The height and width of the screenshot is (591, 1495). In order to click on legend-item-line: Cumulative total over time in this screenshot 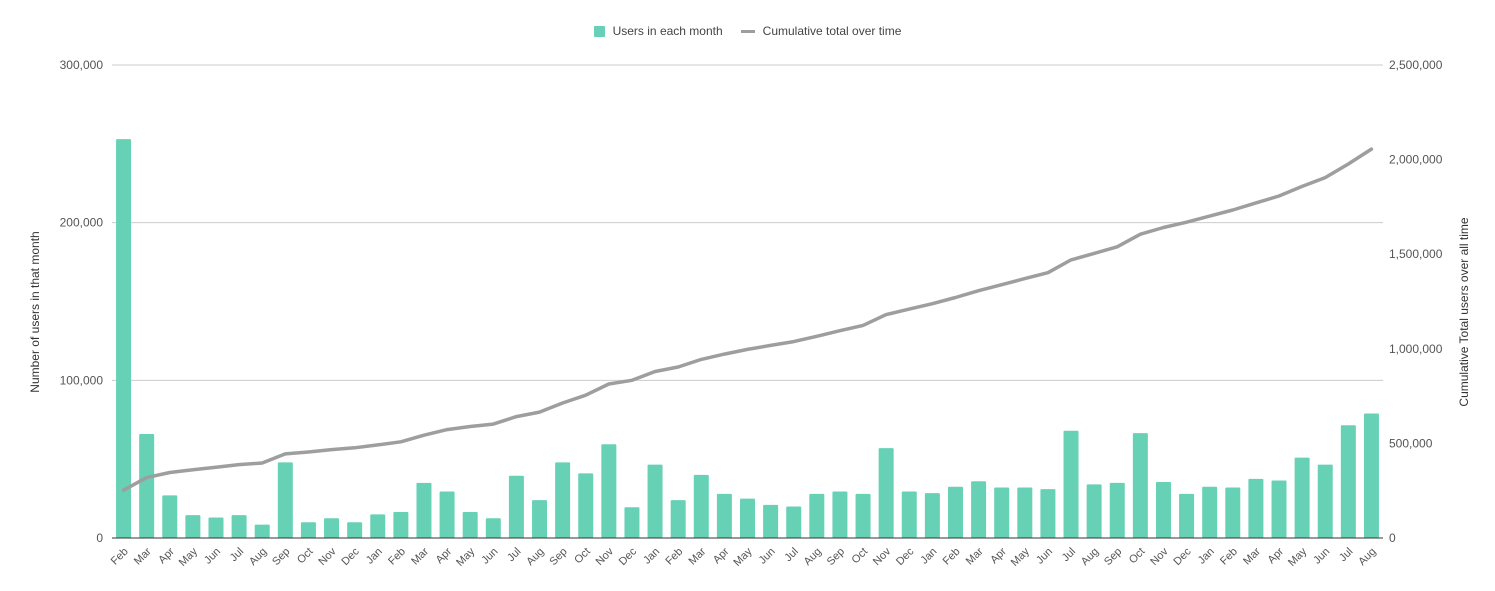, I will do `click(820, 31)`.